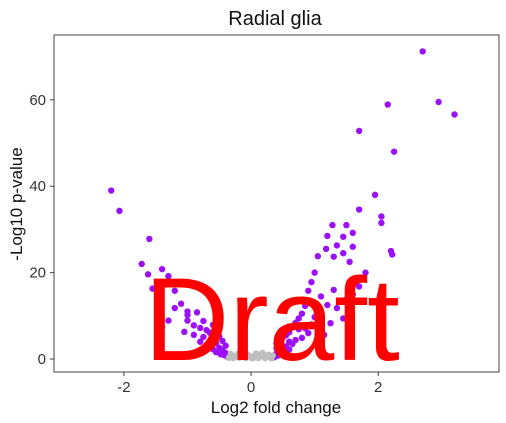  What do you see at coordinates (41, 230) in the screenshot?
I see `y-axis: 0 20 40 60` at bounding box center [41, 230].